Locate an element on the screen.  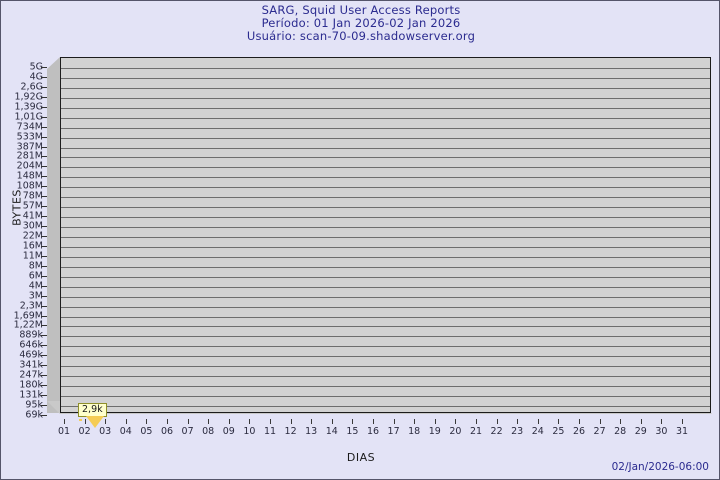
y-axis-tick-label: 6M is located at coordinates (35, 276).